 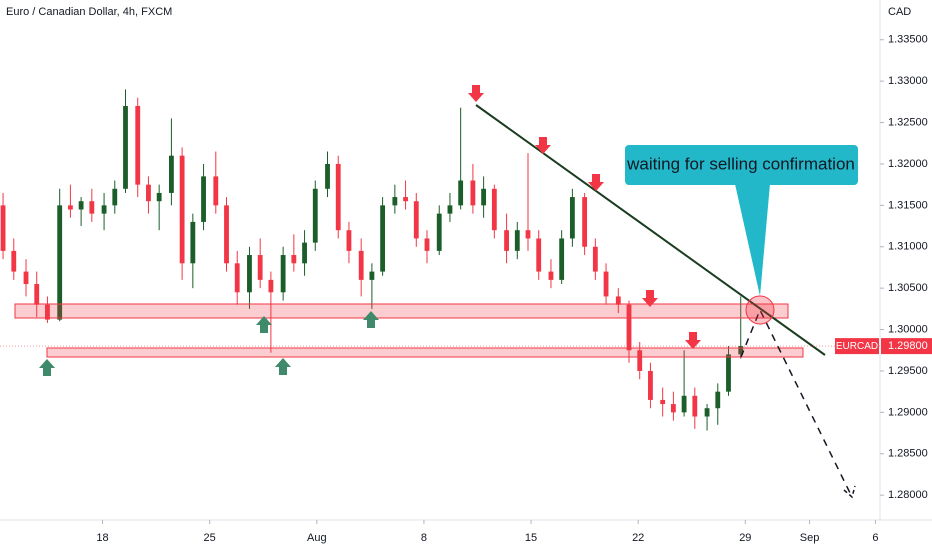 What do you see at coordinates (908, 371) in the screenshot?
I see `y-tick-label: 1.29500` at bounding box center [908, 371].